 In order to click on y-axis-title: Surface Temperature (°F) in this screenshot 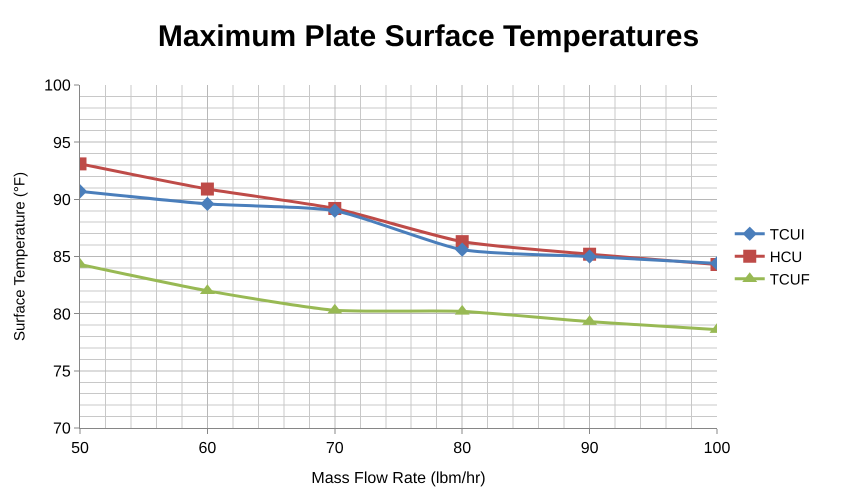, I will do `click(19, 257)`.